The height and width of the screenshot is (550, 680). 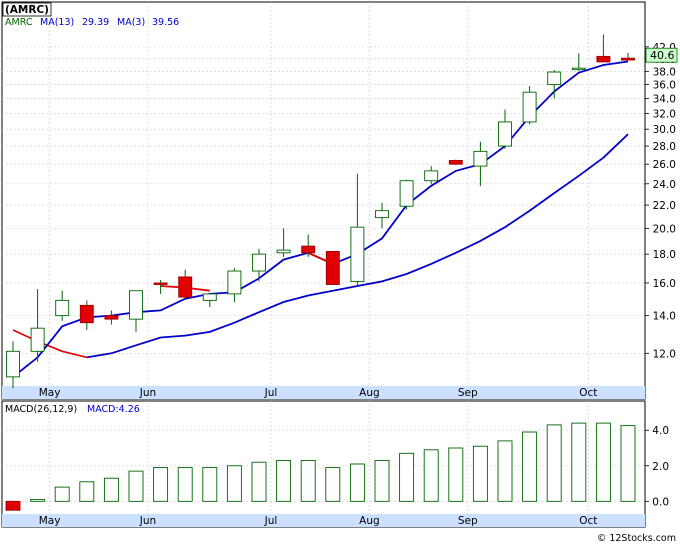 I want to click on macd-x-tick-label: Oct, so click(x=588, y=521).